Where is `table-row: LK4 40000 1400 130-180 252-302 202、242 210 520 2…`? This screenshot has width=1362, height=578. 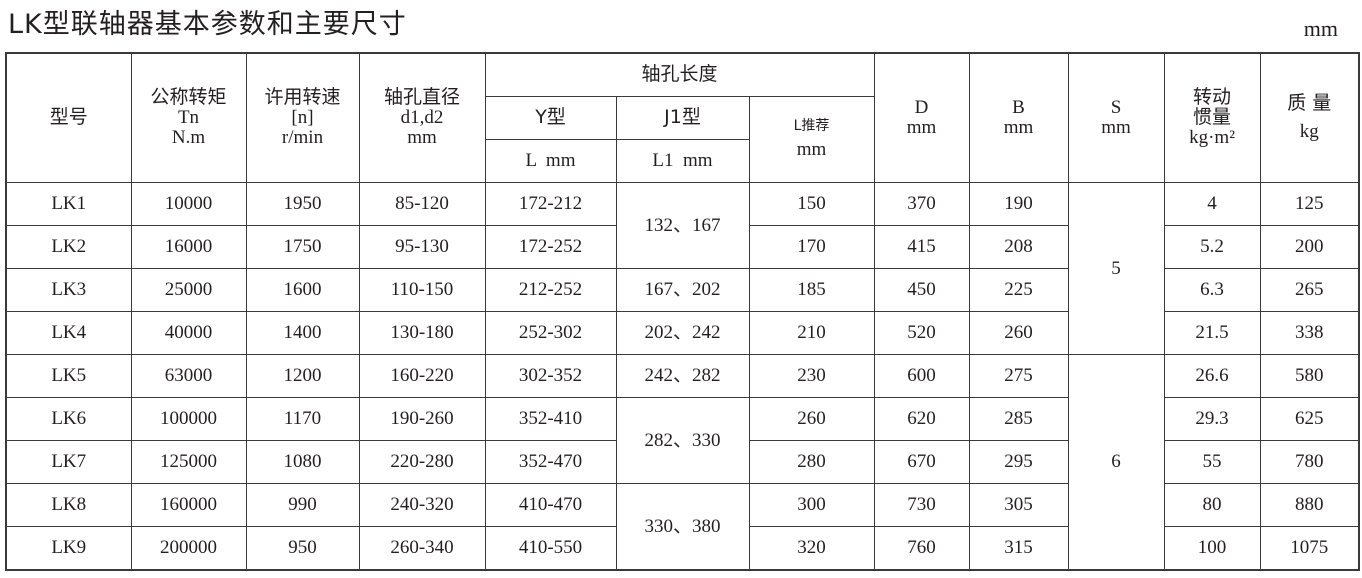 table-row: LK4 40000 1400 130-180 252-302 202、242 210 520 2… is located at coordinates (682, 333).